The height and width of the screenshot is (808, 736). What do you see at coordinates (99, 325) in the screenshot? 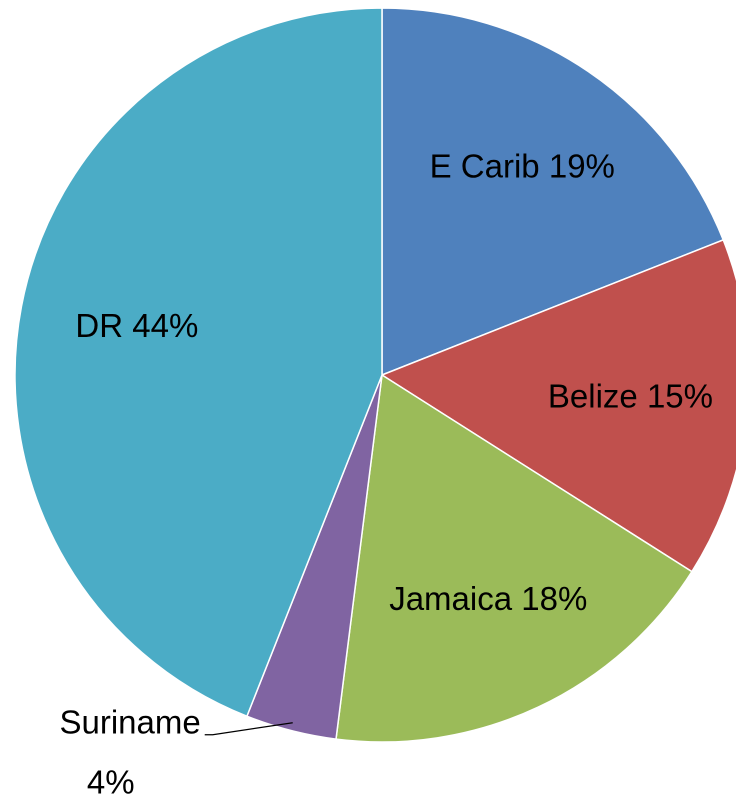
I see `label-category: DR` at bounding box center [99, 325].